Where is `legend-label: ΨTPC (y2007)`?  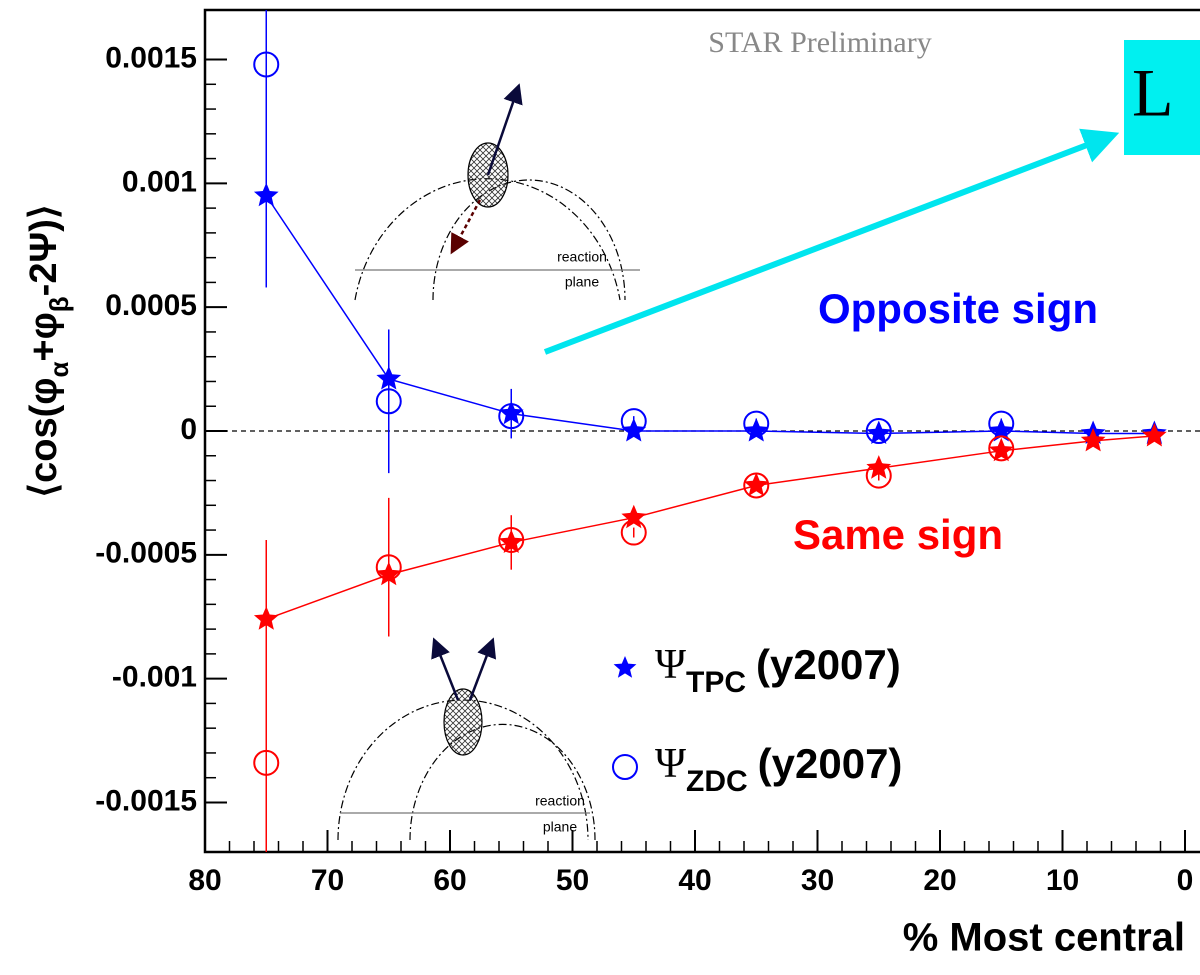
legend-label: ΨTPC (y2007) is located at coordinates (778, 670).